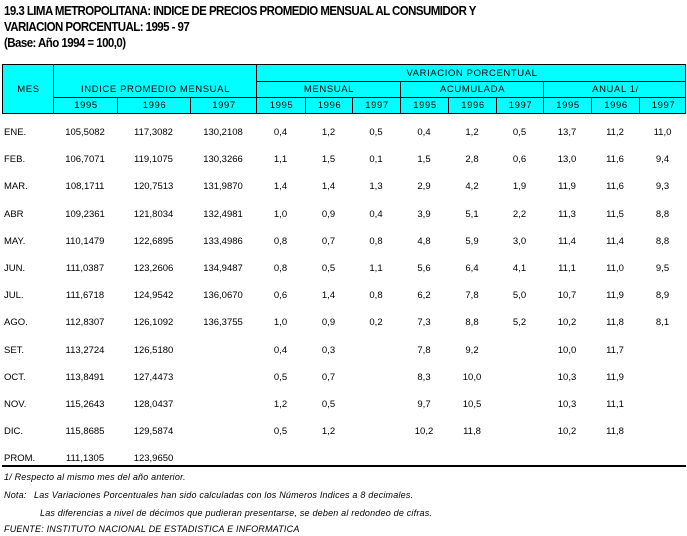  Describe the element at coordinates (85, 404) in the screenshot. I see `table-cell: 115,2643` at that location.